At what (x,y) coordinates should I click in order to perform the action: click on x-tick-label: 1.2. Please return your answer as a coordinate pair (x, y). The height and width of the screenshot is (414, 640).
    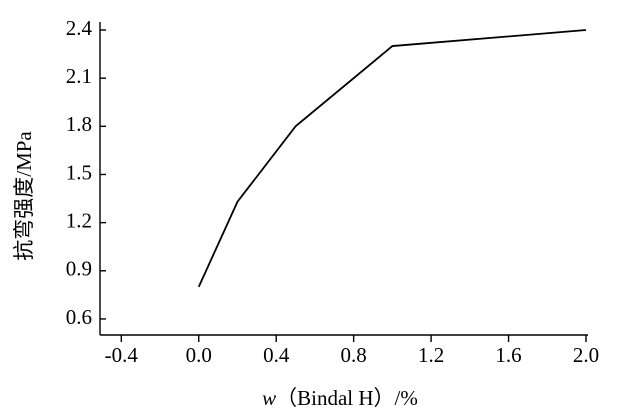
    Looking at the image, I should click on (431, 355).